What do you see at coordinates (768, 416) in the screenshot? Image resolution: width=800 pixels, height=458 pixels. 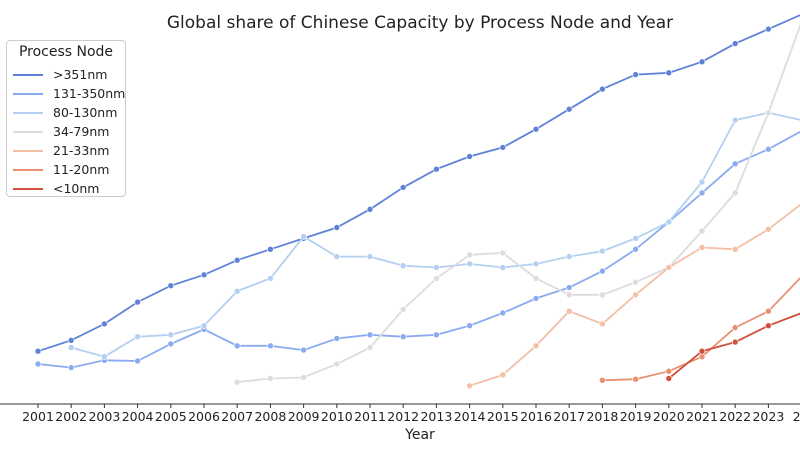 I see `x-tick-label: 2023` at bounding box center [768, 416].